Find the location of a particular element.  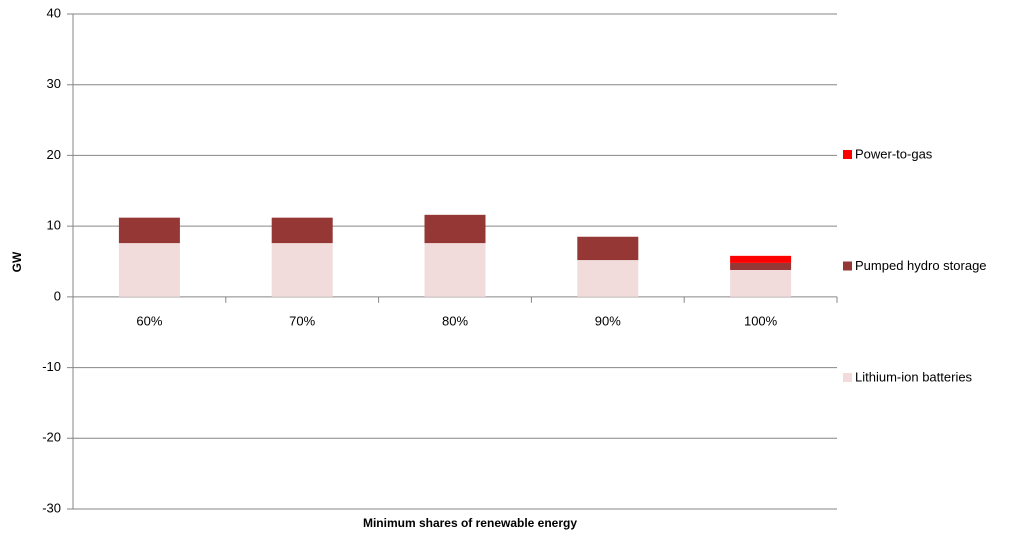

y-tick-label: -10 is located at coordinates (51, 366).